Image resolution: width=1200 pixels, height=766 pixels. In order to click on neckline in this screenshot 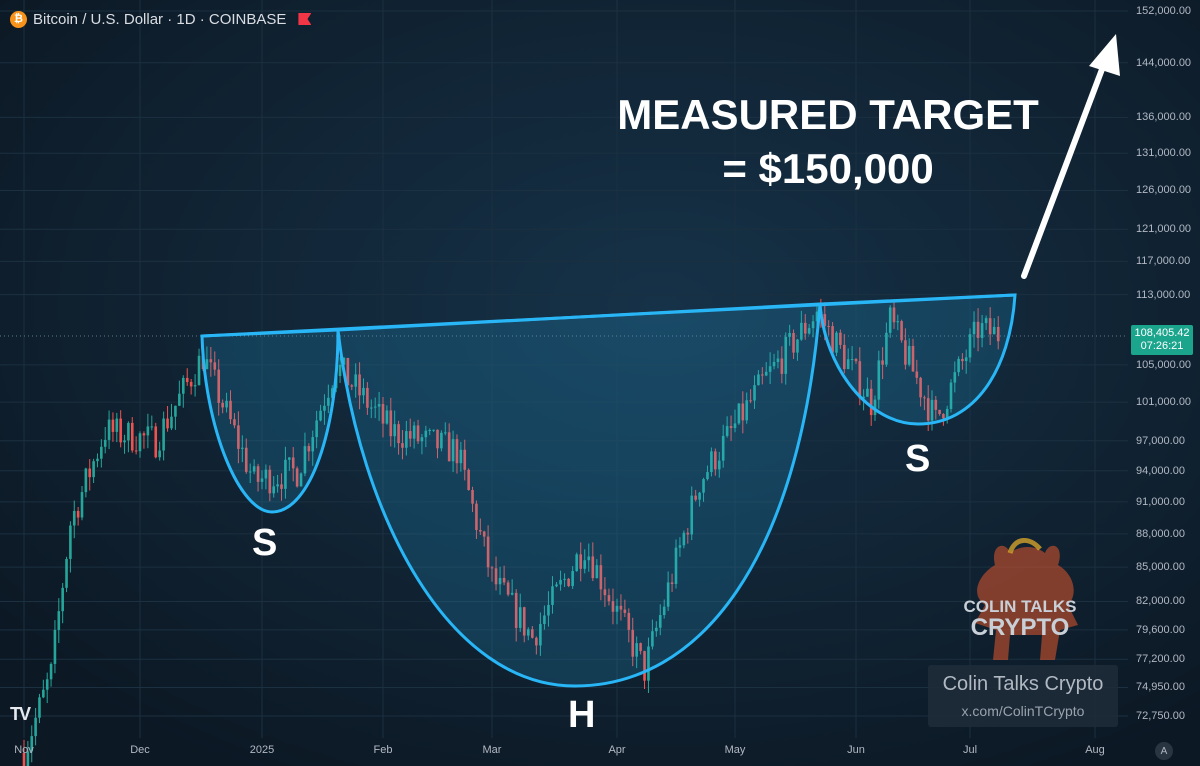, I will do `click(608, 315)`.